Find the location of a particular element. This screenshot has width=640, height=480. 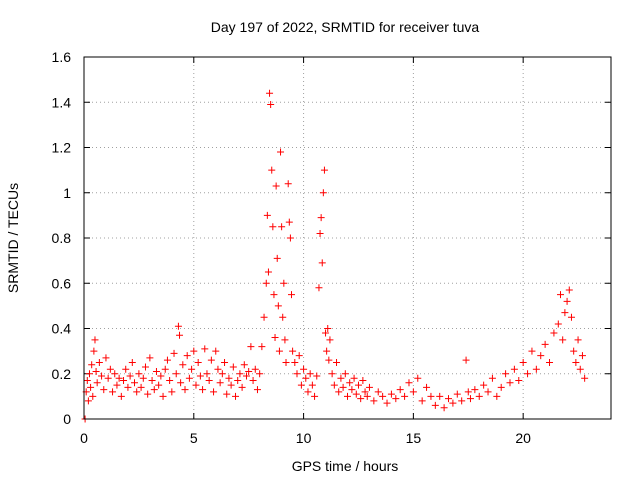

x-axis-label: GPS time / hours is located at coordinates (345, 466).